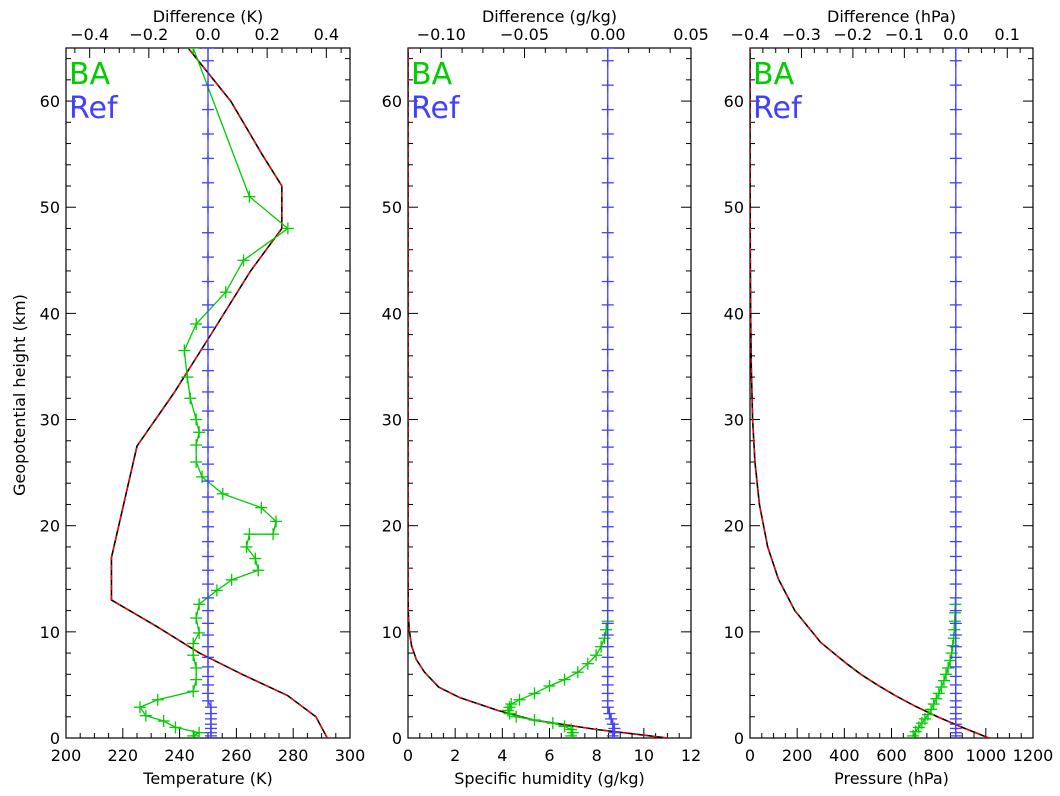  I want to click on temperature-bottom-tick-label: 240, so click(179, 755).